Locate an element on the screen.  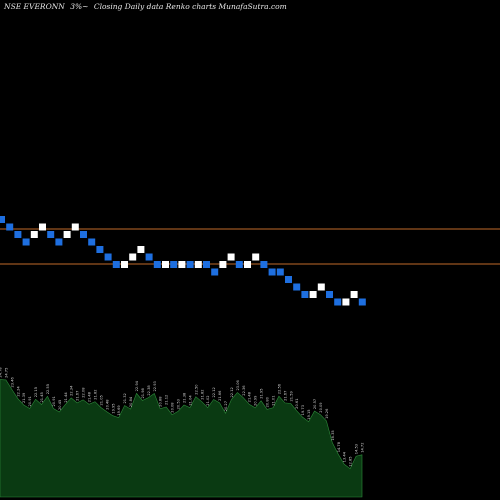
volume-label: 20.84 is located at coordinates (131, 401).